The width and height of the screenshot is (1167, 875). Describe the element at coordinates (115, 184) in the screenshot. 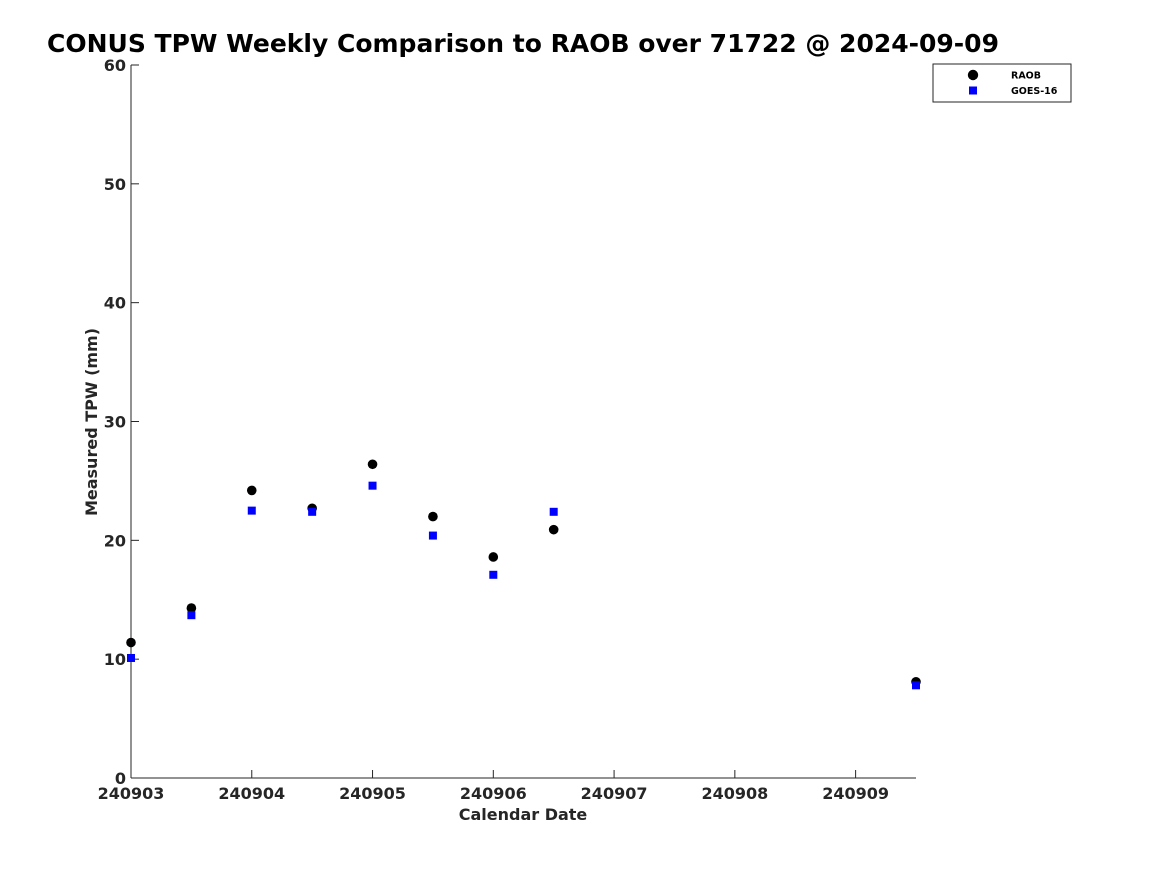

I see `y-tick-label: 50` at that location.